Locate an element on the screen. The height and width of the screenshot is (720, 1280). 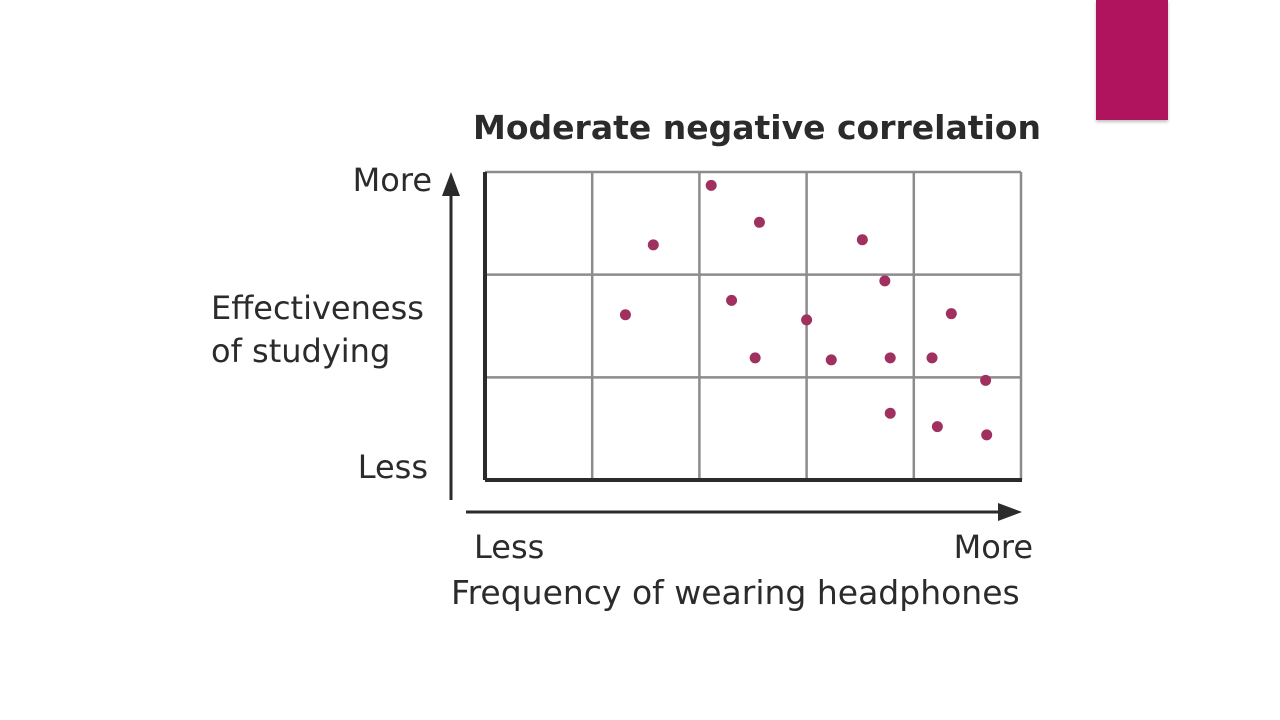
y-tick-label-high: More is located at coordinates (392, 180).